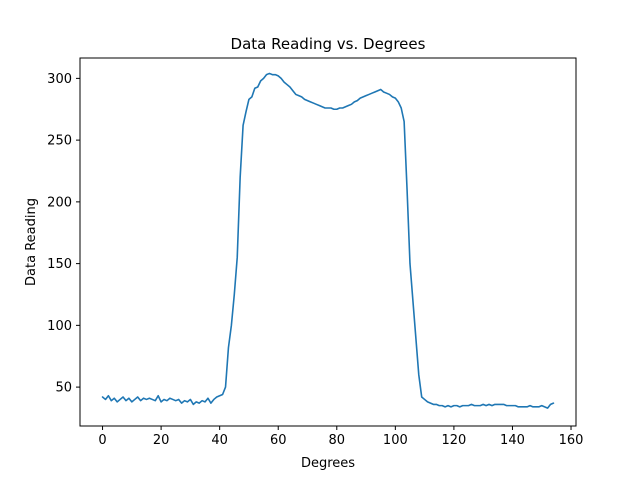 The image size is (640, 484). I want to click on y-axis-label: Data Reading, so click(31, 242).